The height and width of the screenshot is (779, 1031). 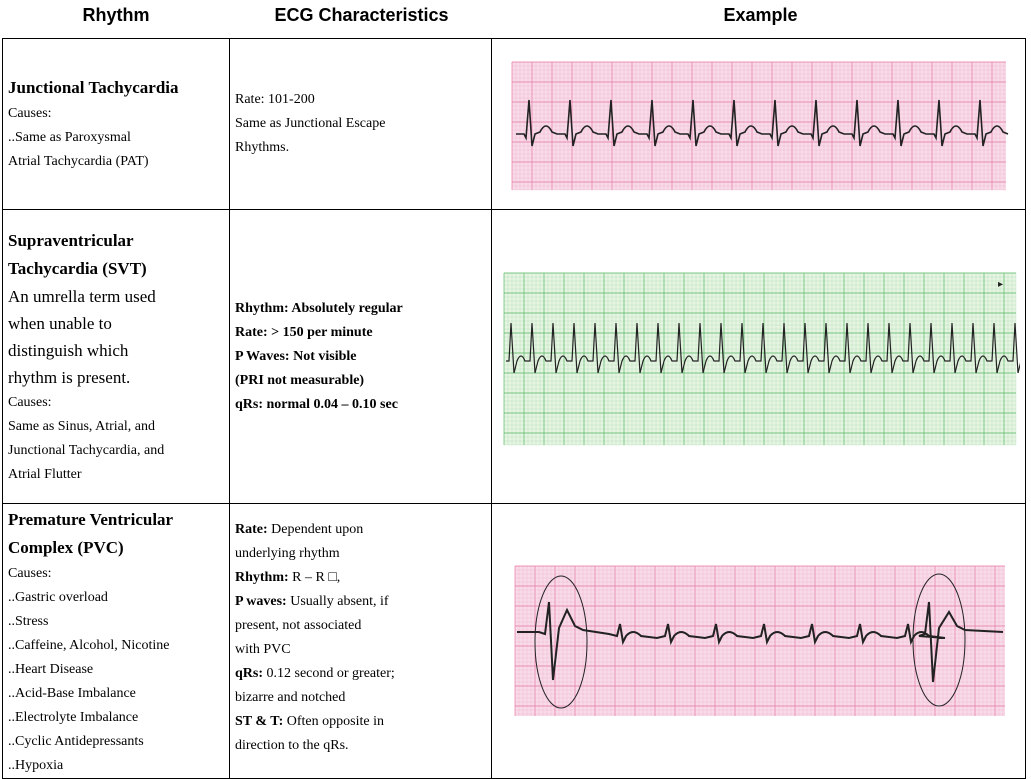 I want to click on ecg-label: qRs:, so click(x=249, y=673).